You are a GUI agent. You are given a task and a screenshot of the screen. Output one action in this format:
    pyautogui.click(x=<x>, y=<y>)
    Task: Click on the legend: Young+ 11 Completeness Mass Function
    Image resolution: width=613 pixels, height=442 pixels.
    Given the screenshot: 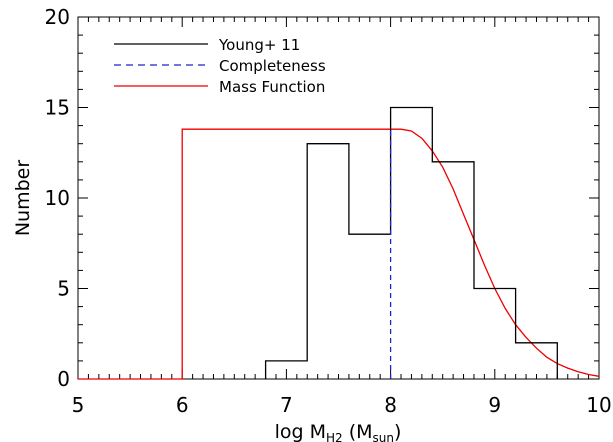 What is the action you would take?
    pyautogui.click(x=220, y=66)
    